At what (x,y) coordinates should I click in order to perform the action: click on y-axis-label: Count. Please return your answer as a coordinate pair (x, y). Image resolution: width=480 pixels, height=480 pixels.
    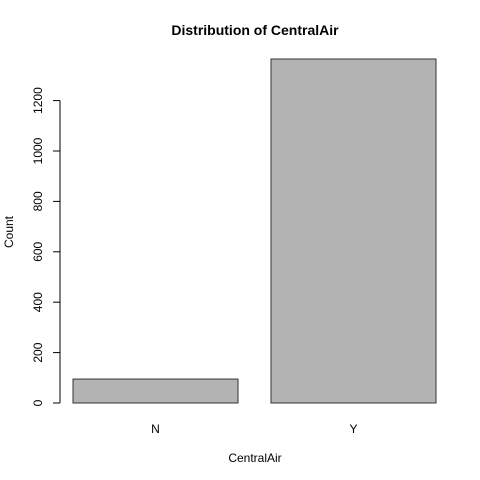
    Looking at the image, I should click on (9, 231).